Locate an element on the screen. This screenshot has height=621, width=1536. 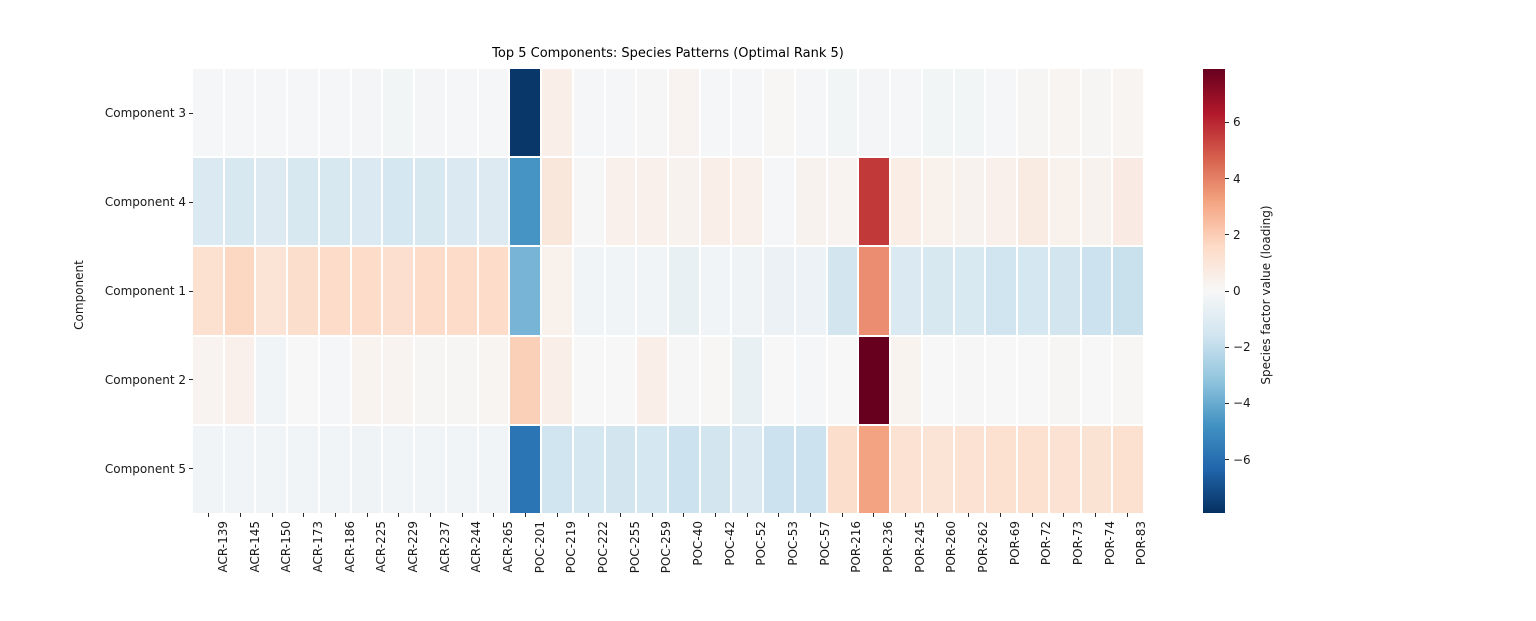
x-tick-label: ACR-173 is located at coordinates (317, 547).